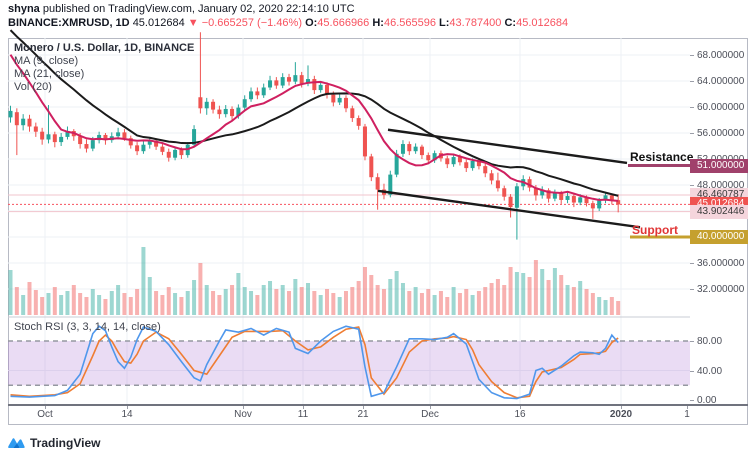 Image resolution: width=750 pixels, height=458 pixels. What do you see at coordinates (127, 414) in the screenshot?
I see `time-label-14: 14` at bounding box center [127, 414].